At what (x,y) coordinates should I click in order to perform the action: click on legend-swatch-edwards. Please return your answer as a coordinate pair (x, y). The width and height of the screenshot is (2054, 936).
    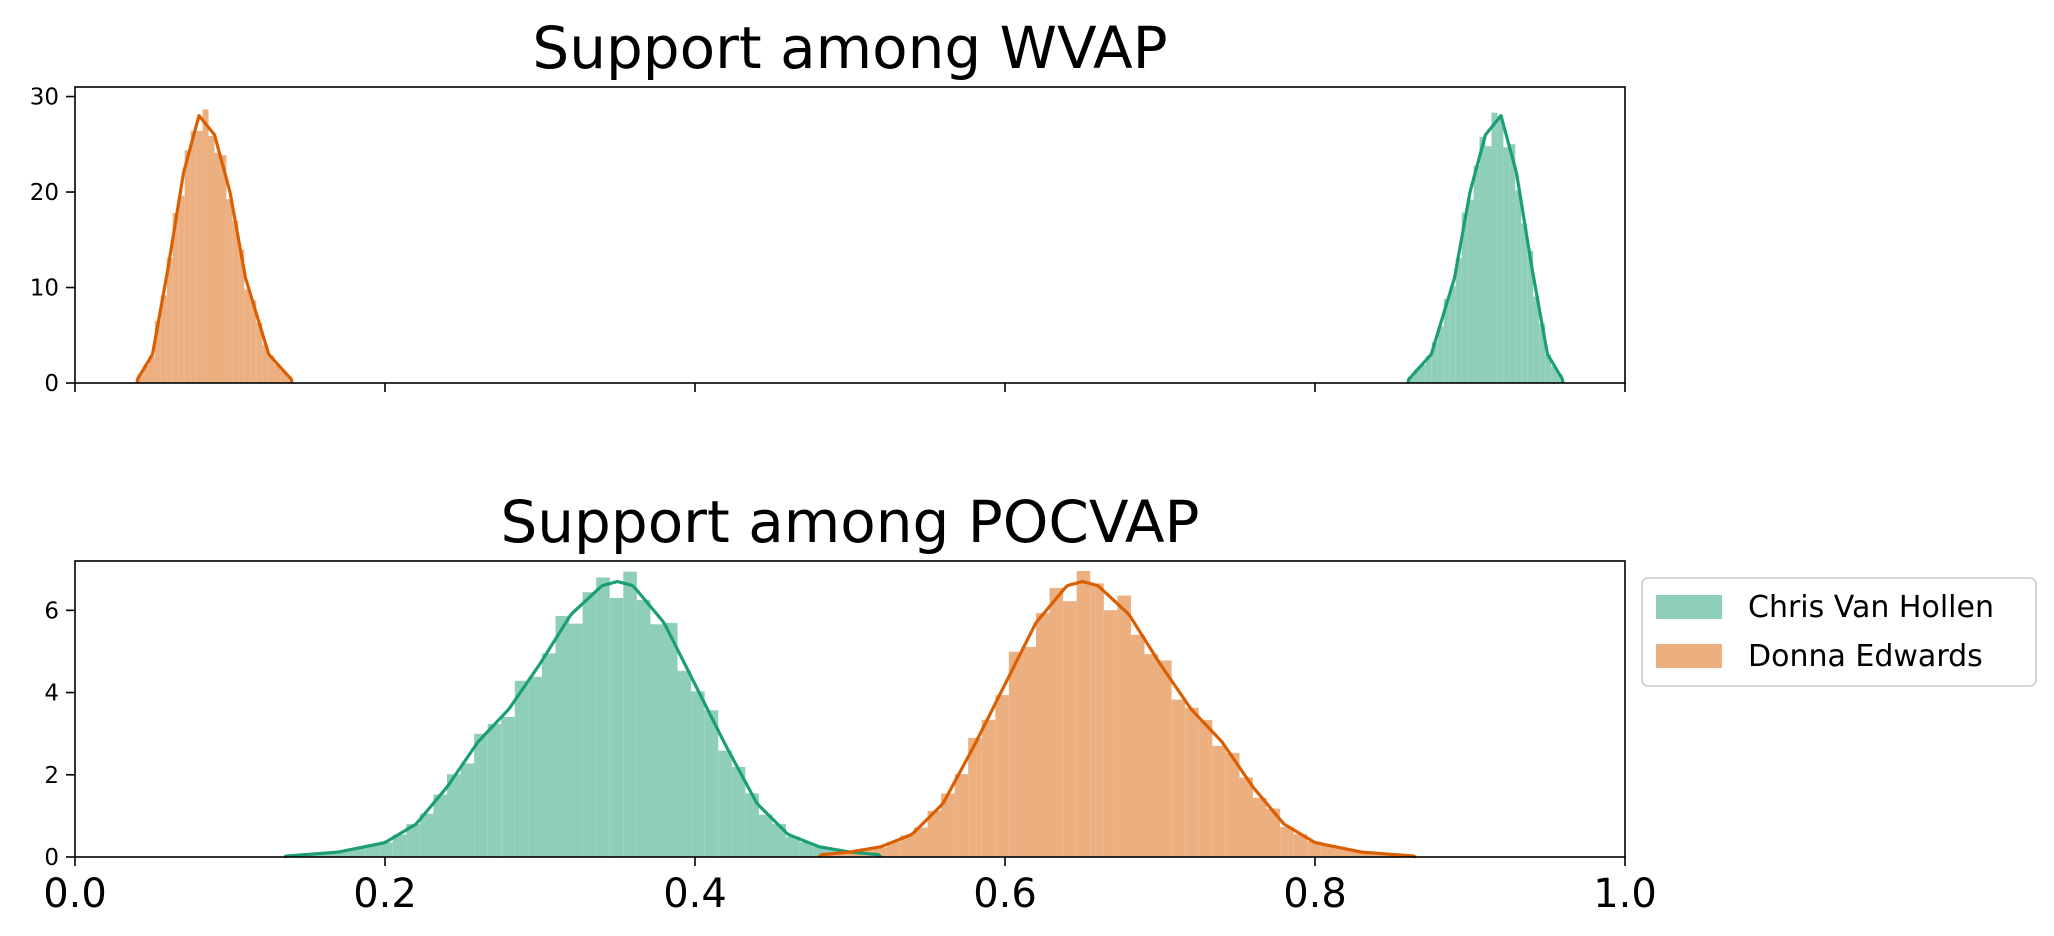
    Looking at the image, I should click on (1689, 656).